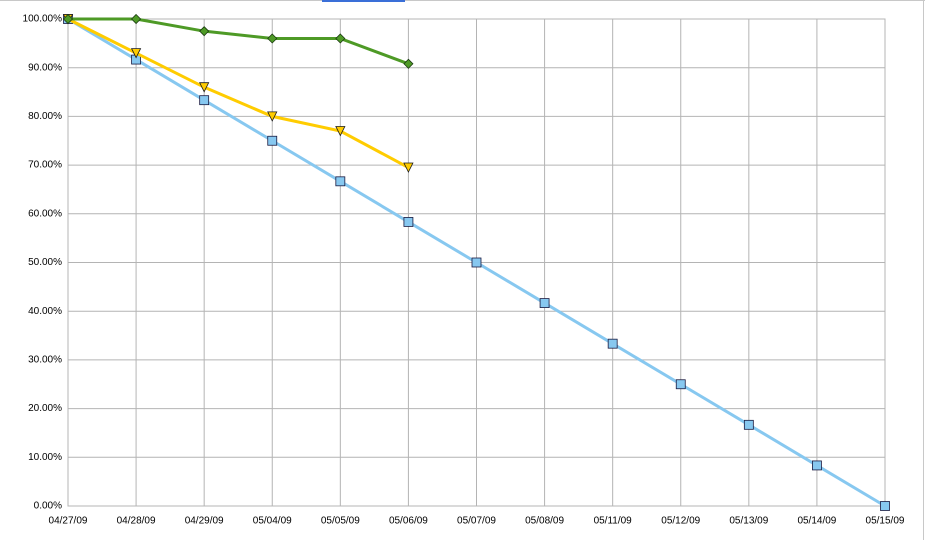 Image resolution: width=925 pixels, height=540 pixels. I want to click on y-tick-label: 10.00%, so click(45, 457).